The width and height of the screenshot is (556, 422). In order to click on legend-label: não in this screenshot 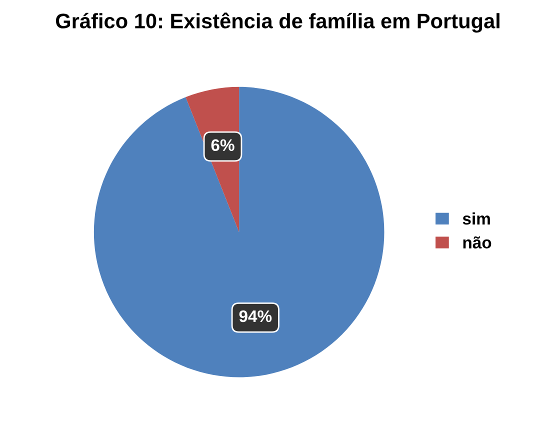, I will do `click(477, 242)`.